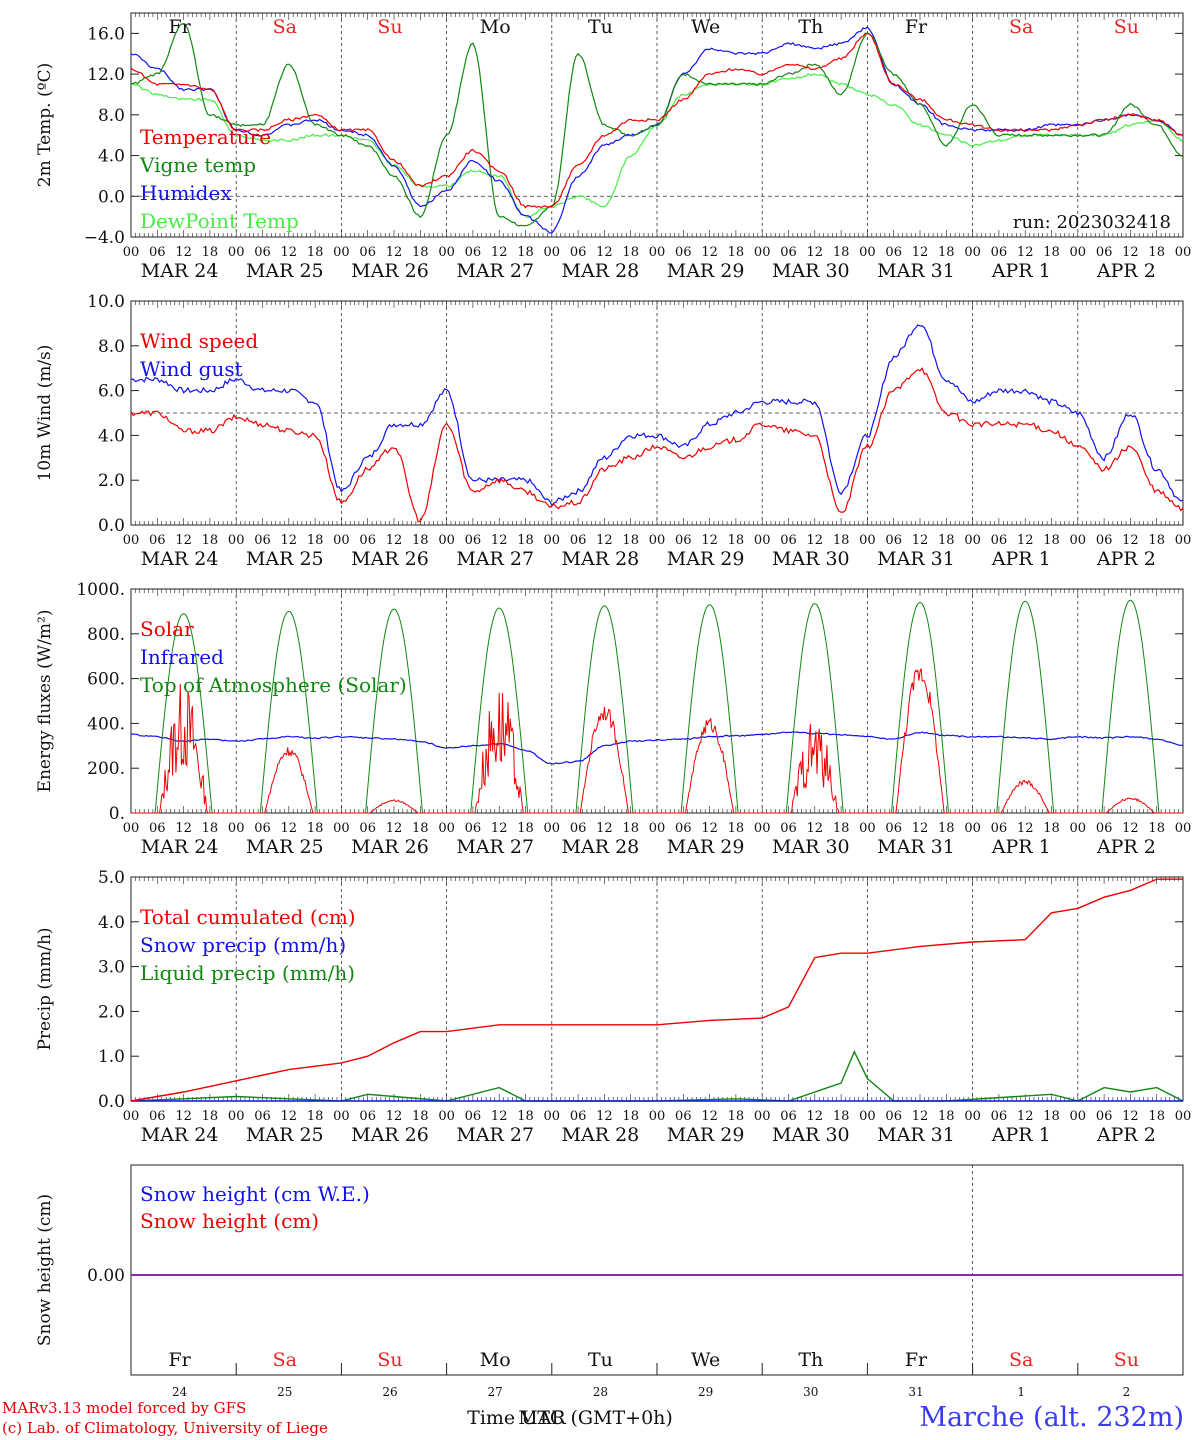  I want to click on model-credit: MARv3.13 model forced by GFS, so click(124, 1408).